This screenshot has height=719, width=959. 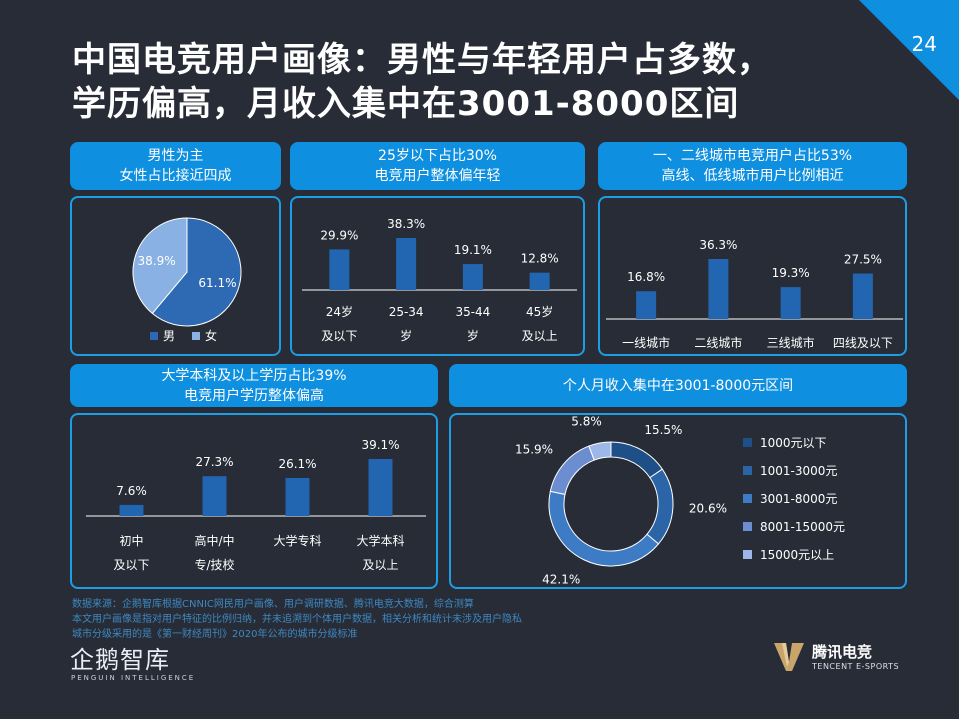 What do you see at coordinates (175, 176) in the screenshot?
I see `gender-header-line2: 女性占比接近四成` at bounding box center [175, 176].